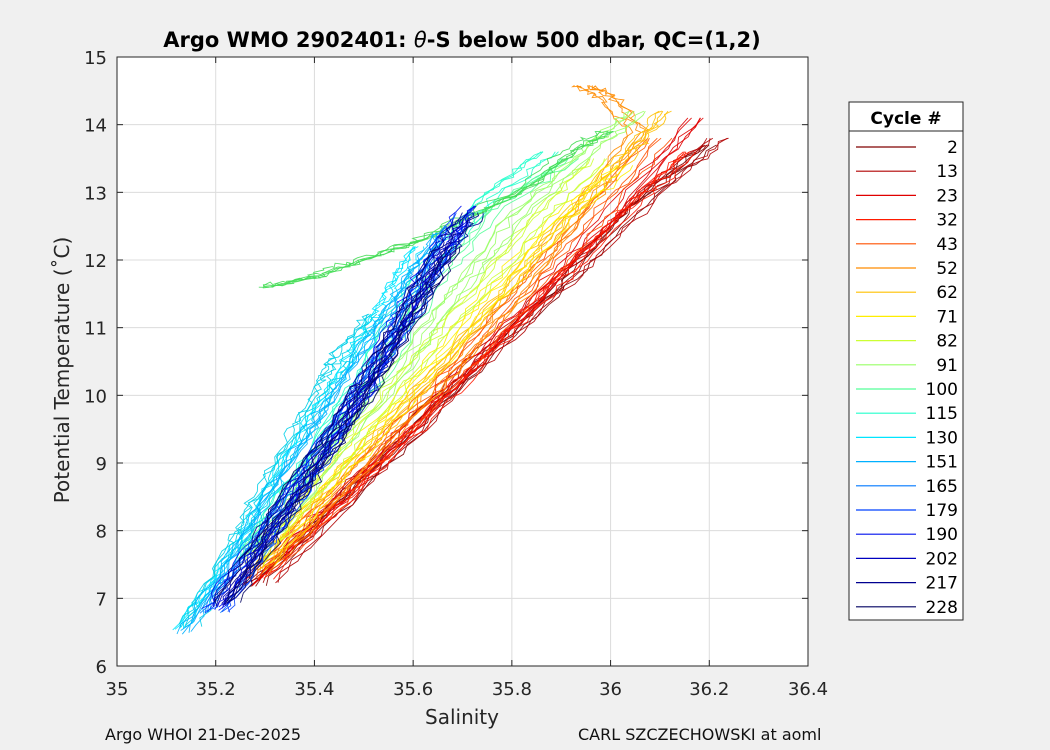 This screenshot has width=1050, height=750. What do you see at coordinates (947, 172) in the screenshot?
I see `legend-entry-label: 13` at bounding box center [947, 172].